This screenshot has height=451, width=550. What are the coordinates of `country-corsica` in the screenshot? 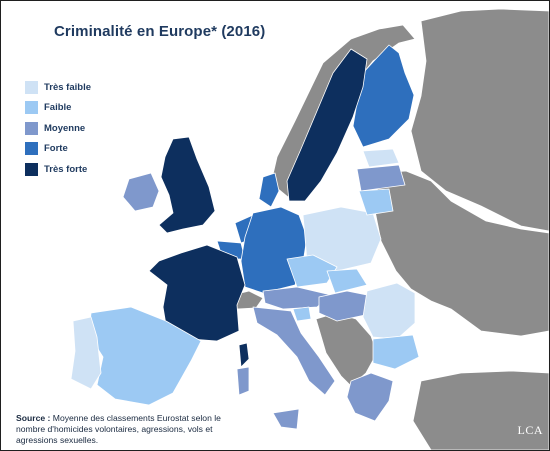 It's located at (244, 355).